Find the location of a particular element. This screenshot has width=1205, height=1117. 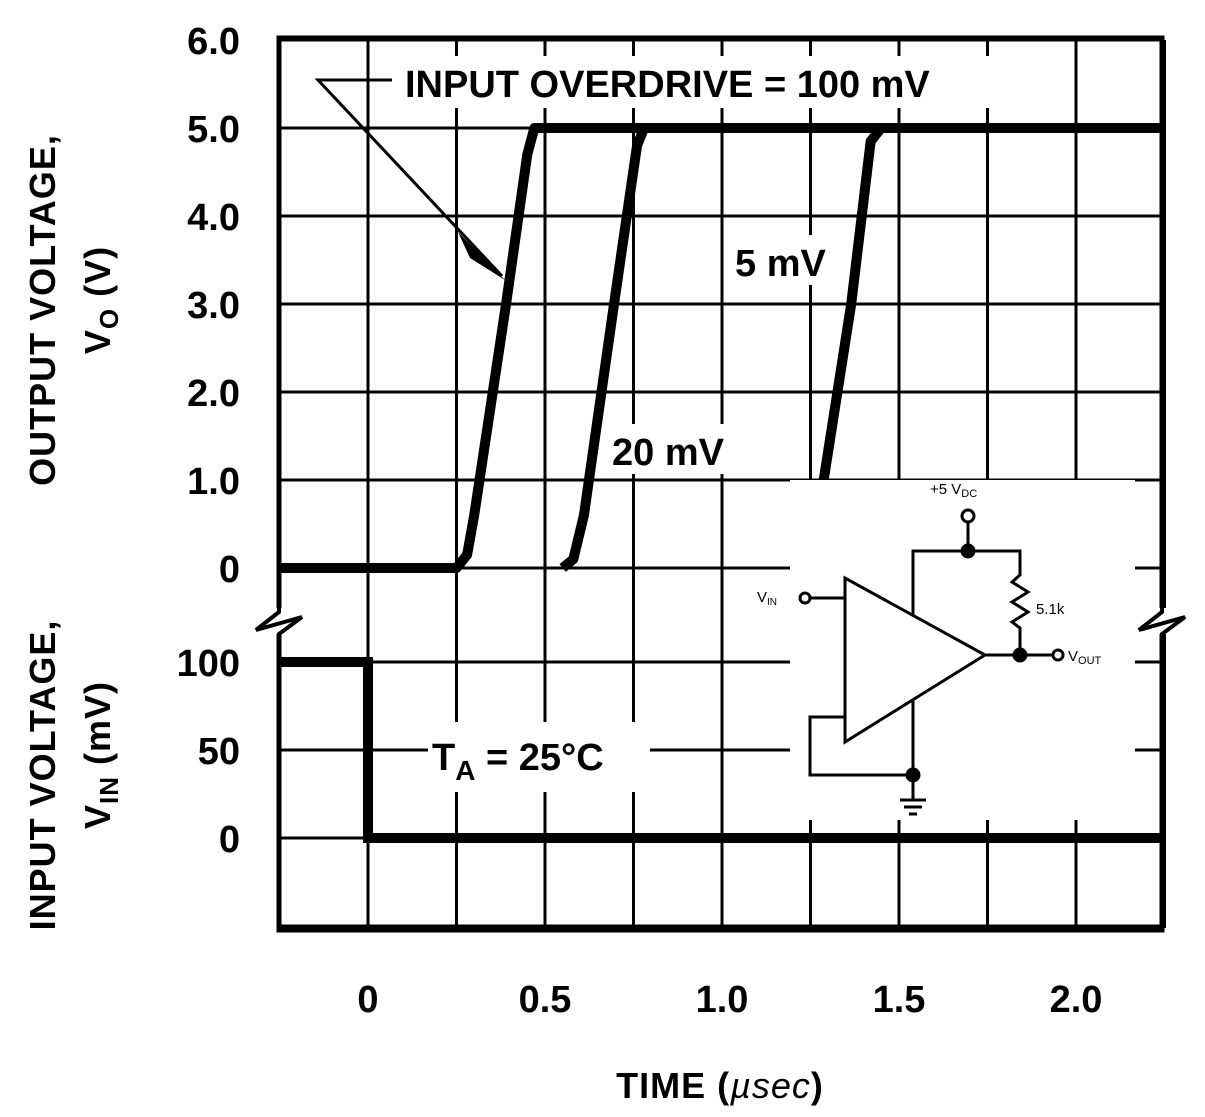

input-voltage-line is located at coordinates (722, 750).